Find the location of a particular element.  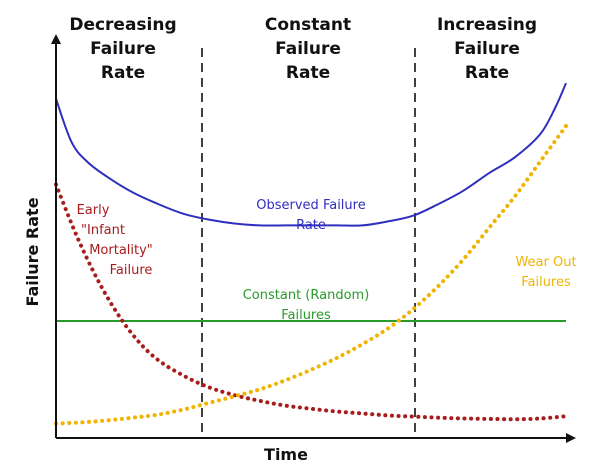

curve-label-line: Wear Out is located at coordinates (545, 262).